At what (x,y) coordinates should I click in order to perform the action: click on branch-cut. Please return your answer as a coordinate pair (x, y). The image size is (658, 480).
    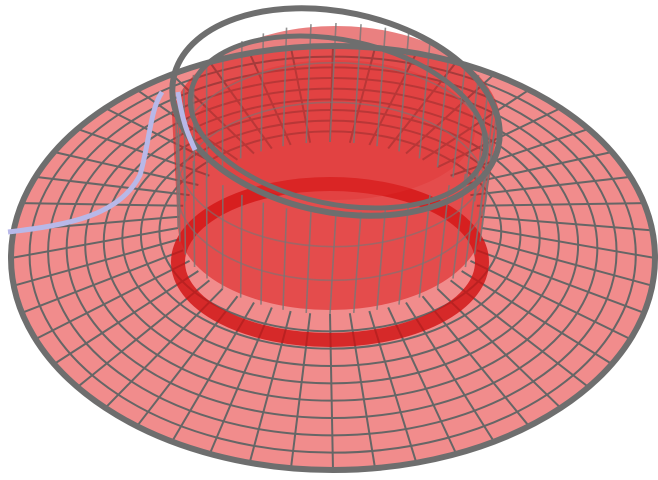
    Looking at the image, I should click on (102, 162).